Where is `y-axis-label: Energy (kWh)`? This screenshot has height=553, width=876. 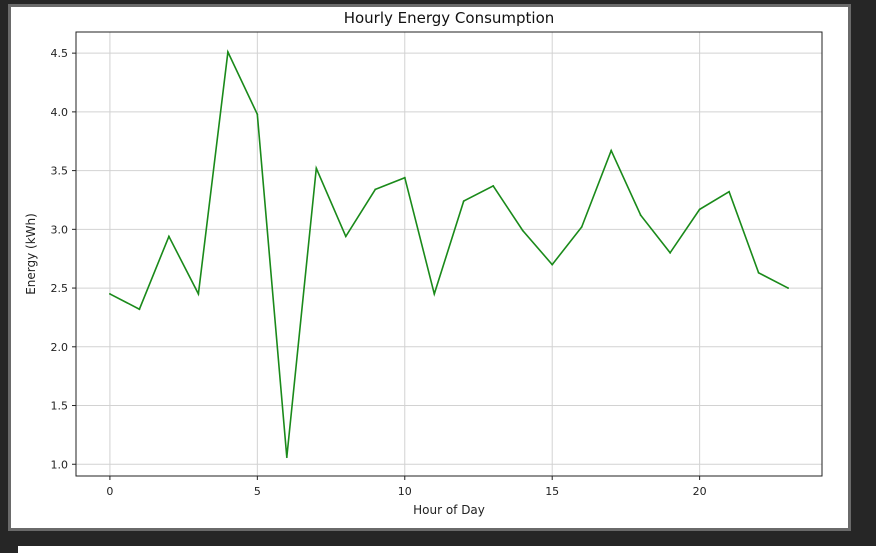 y-axis-label: Energy (kWh) is located at coordinates (31, 254).